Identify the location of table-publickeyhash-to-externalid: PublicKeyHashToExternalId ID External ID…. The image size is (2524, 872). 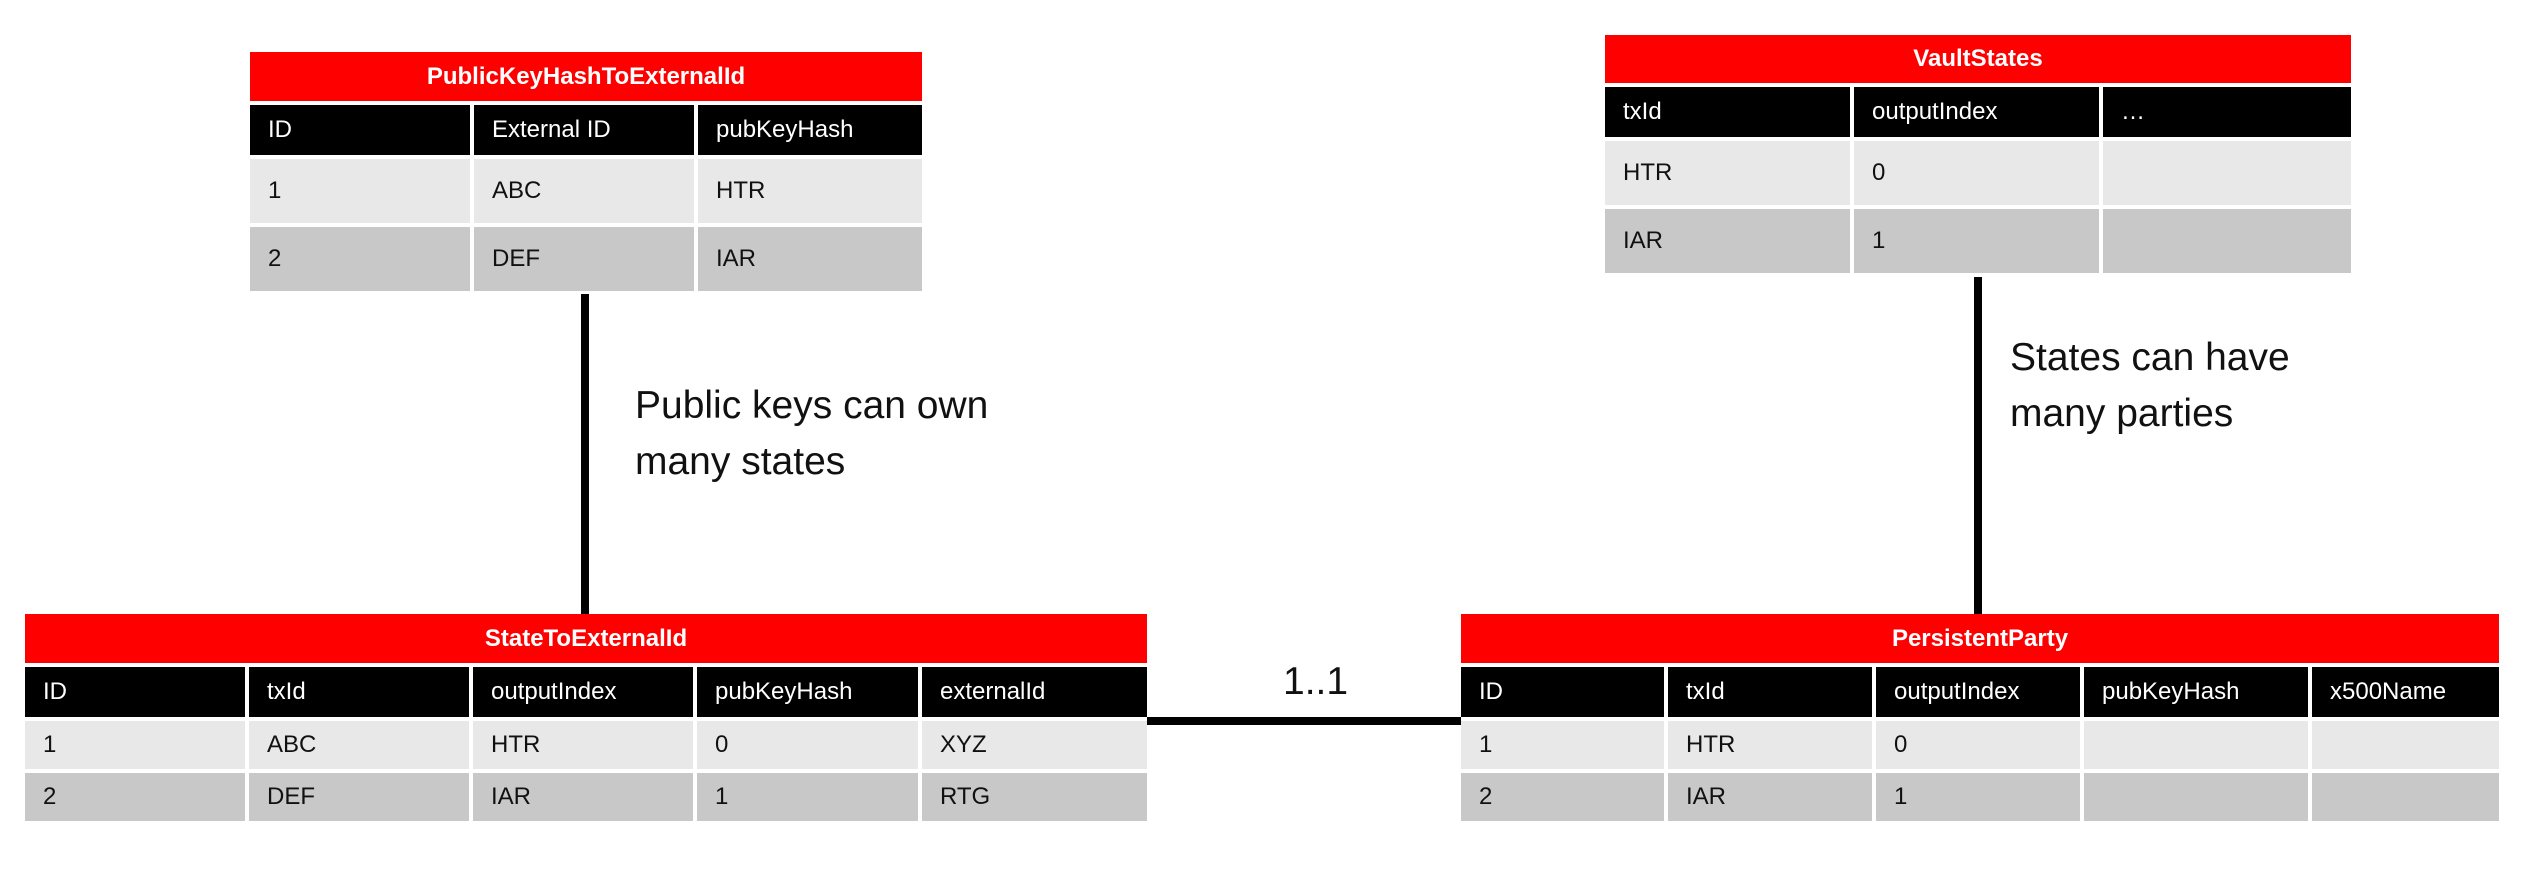
(586, 171).